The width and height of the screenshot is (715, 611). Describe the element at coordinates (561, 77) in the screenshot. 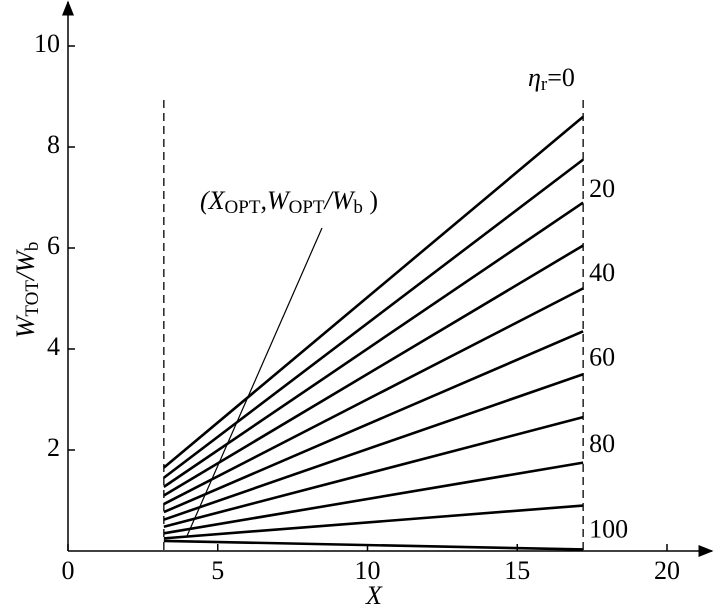

I see `eta-label-part: =0` at that location.